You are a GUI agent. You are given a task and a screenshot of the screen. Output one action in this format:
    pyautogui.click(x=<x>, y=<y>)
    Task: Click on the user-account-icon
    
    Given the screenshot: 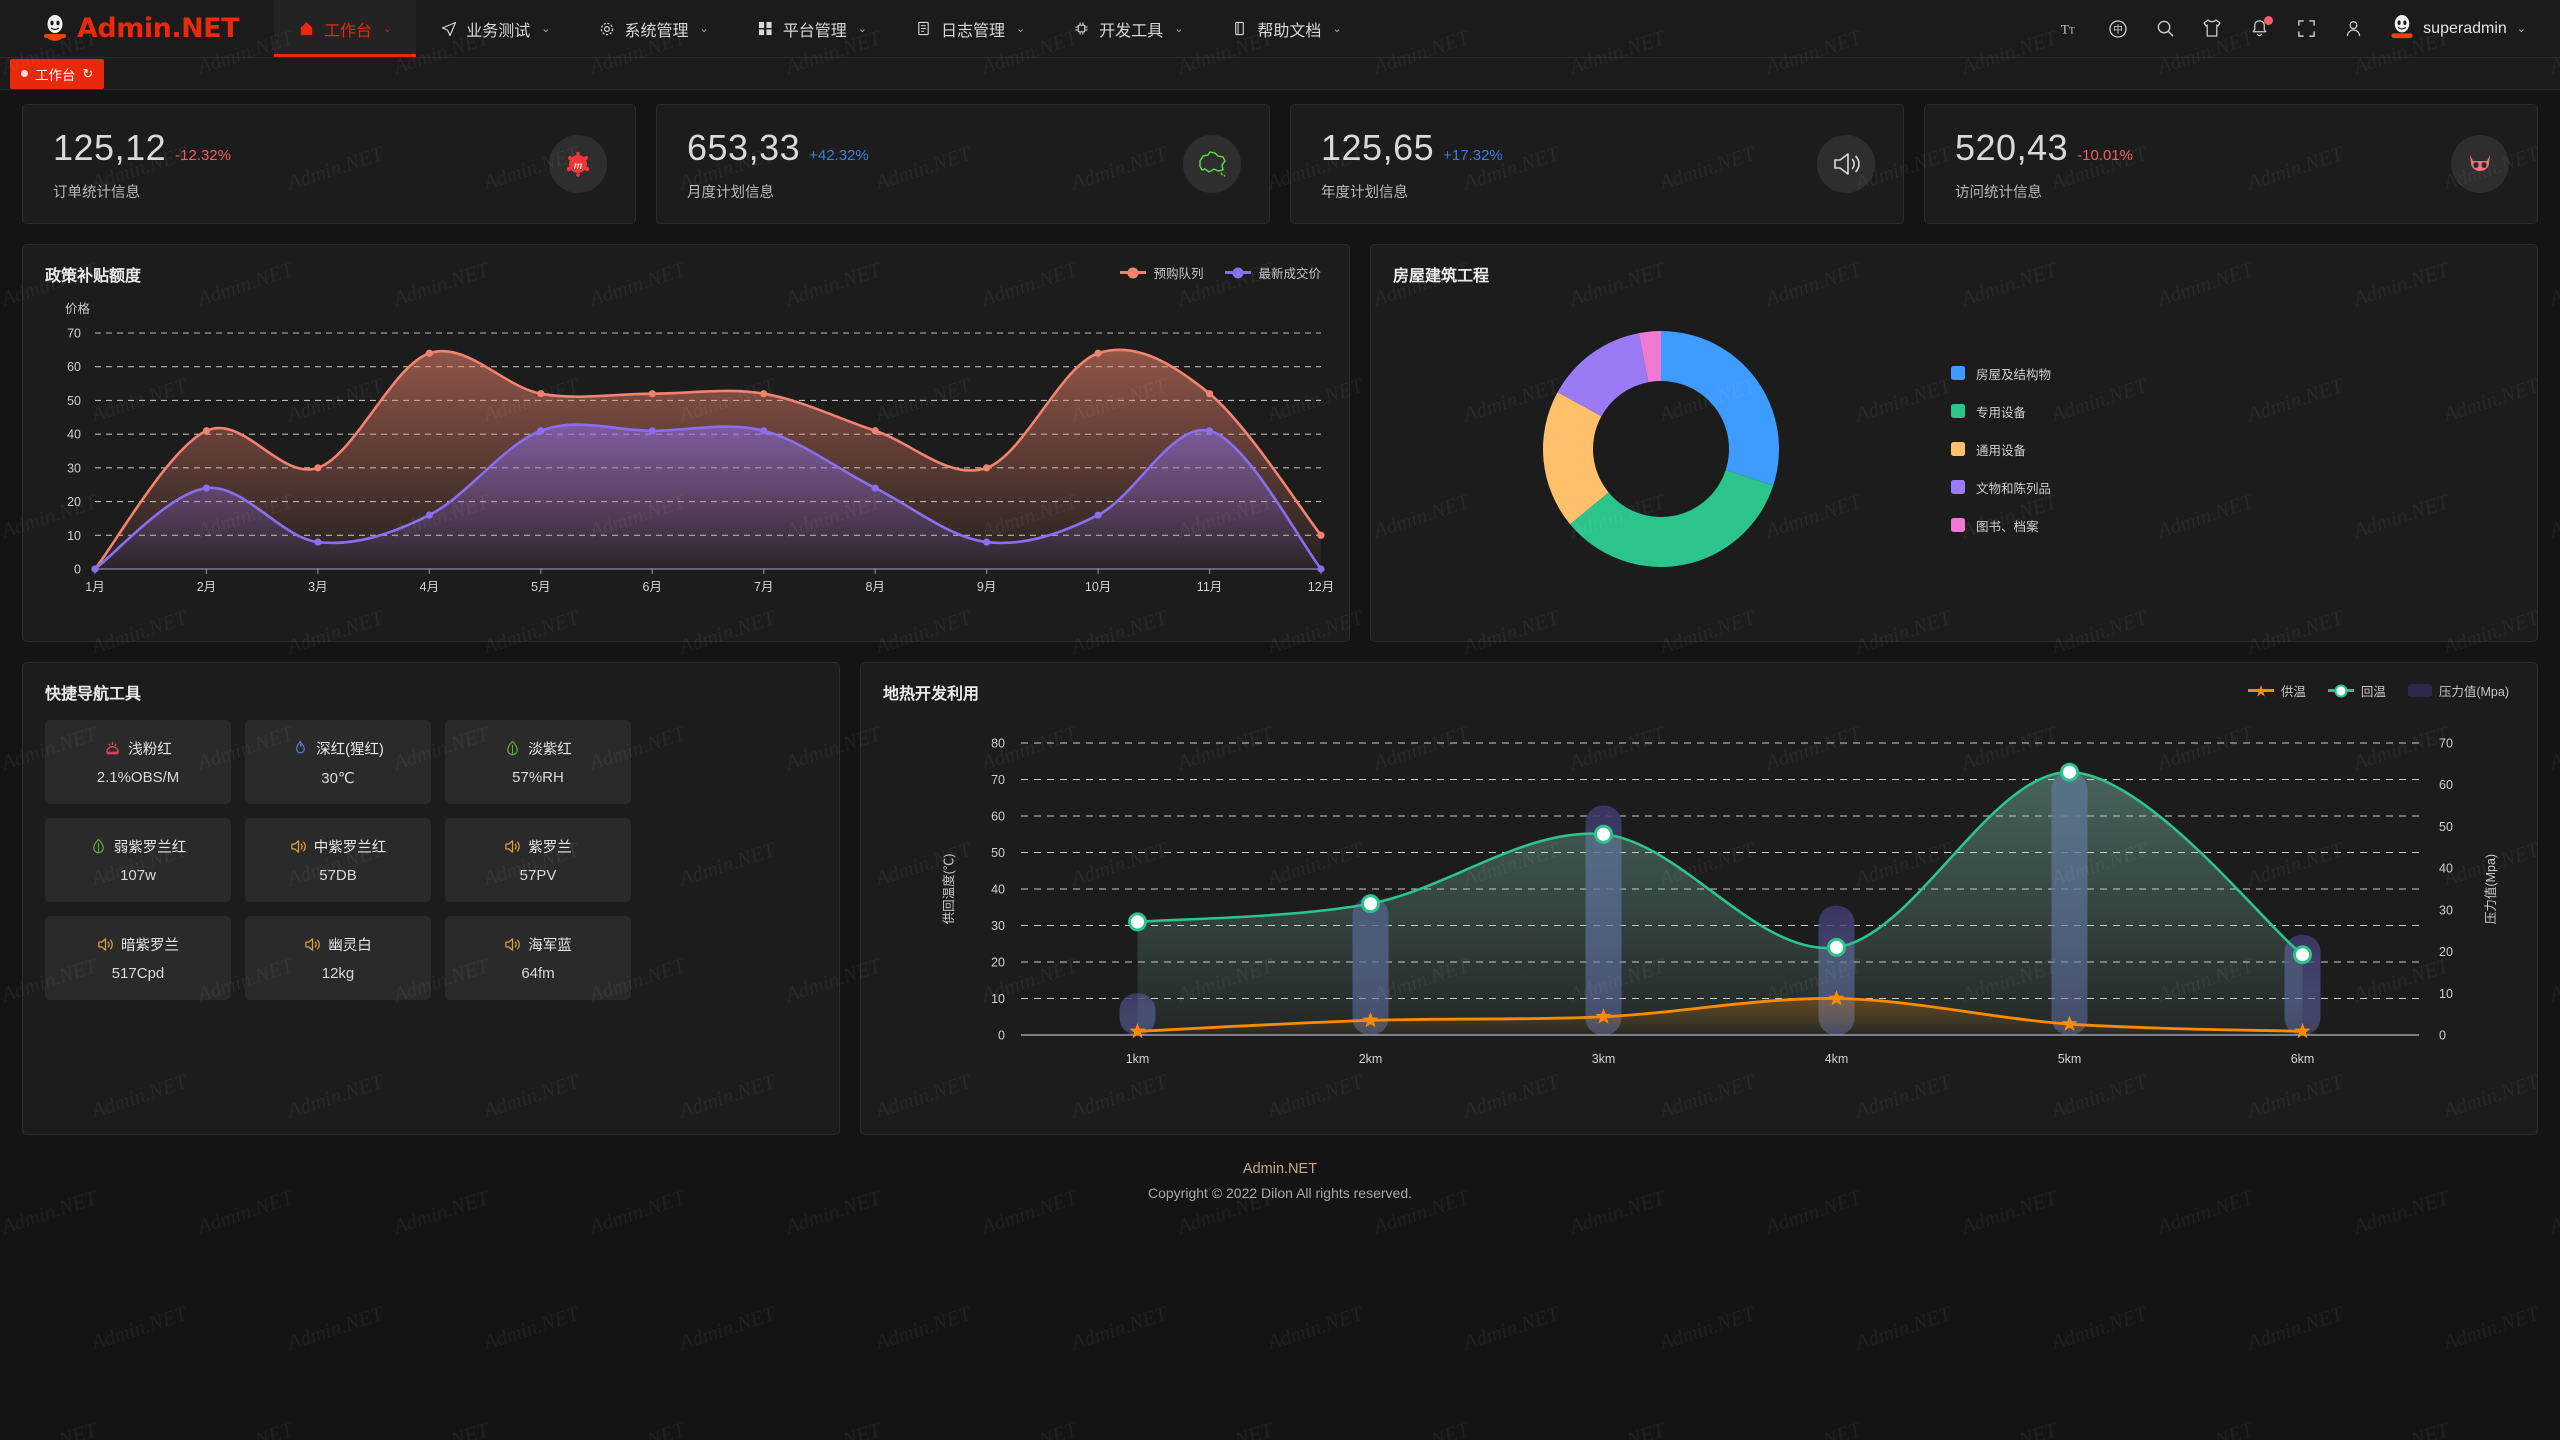 What is the action you would take?
    pyautogui.click(x=2353, y=29)
    